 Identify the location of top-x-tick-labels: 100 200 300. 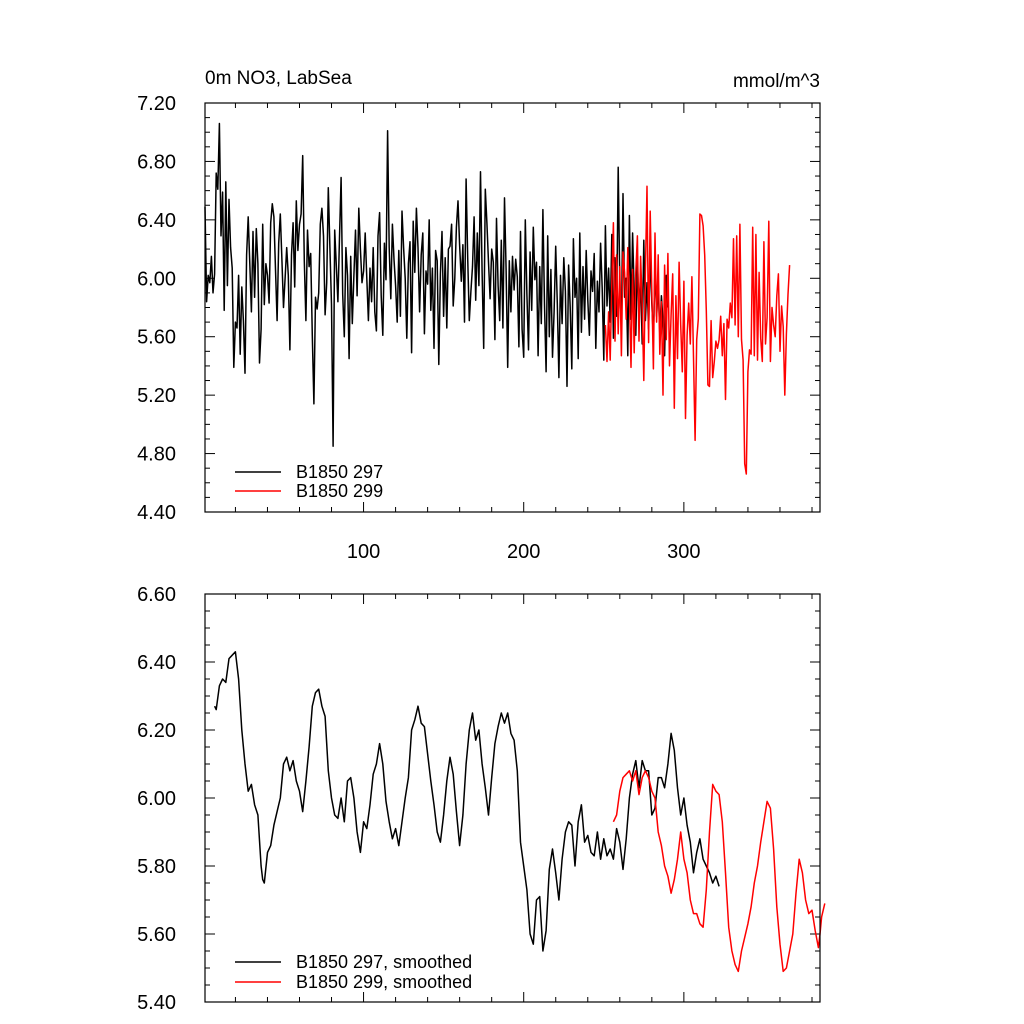
(524, 552).